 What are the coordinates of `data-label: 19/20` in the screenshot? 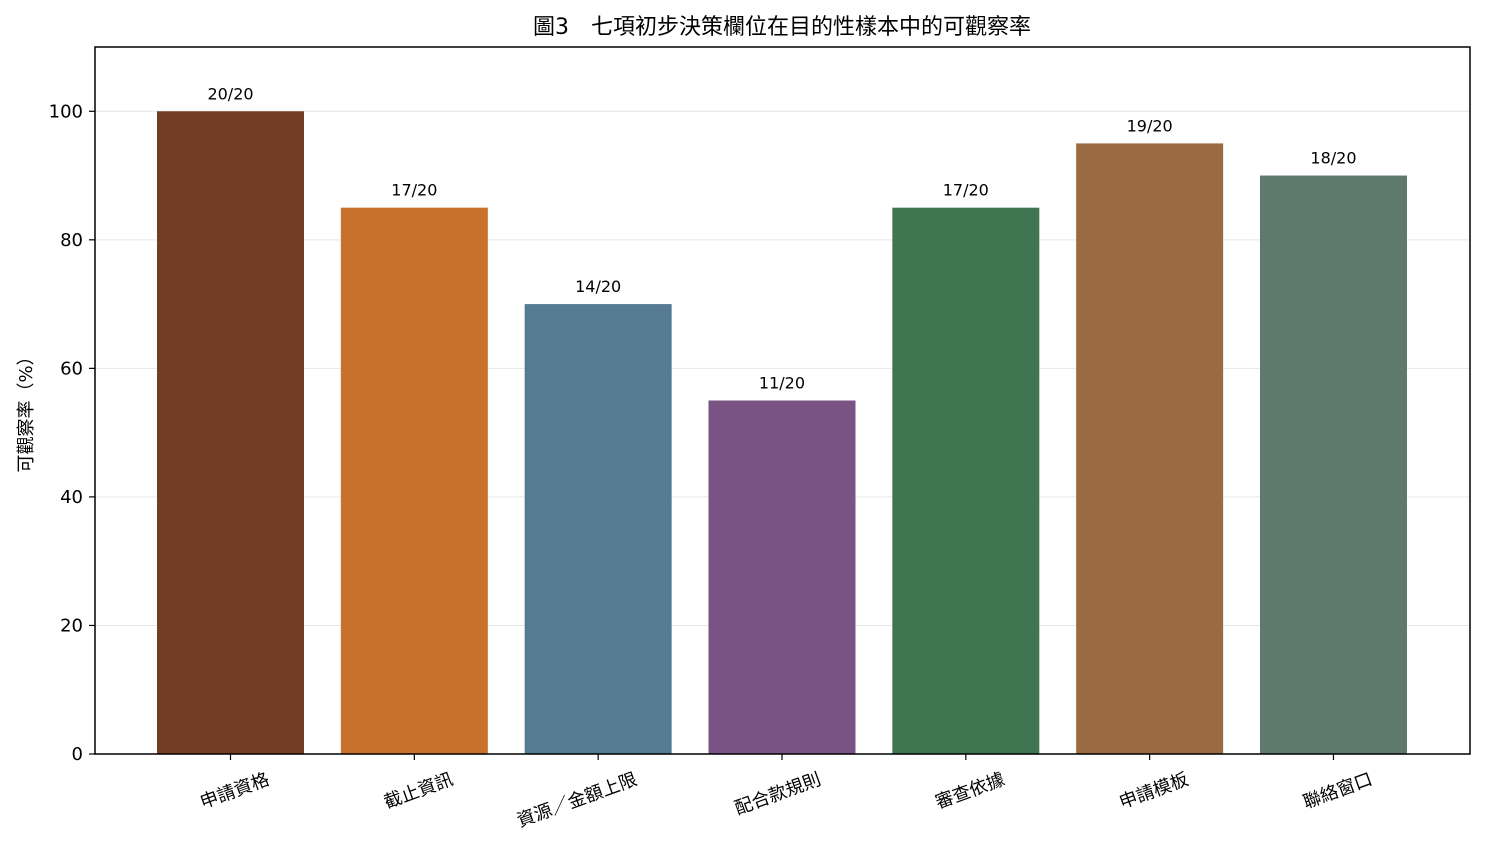 It's located at (1150, 125).